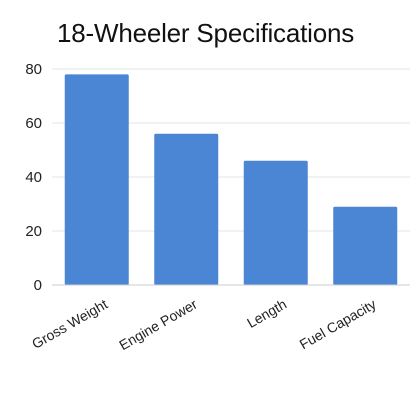  I want to click on x-tick-label: Gross Weight, so click(69, 324).